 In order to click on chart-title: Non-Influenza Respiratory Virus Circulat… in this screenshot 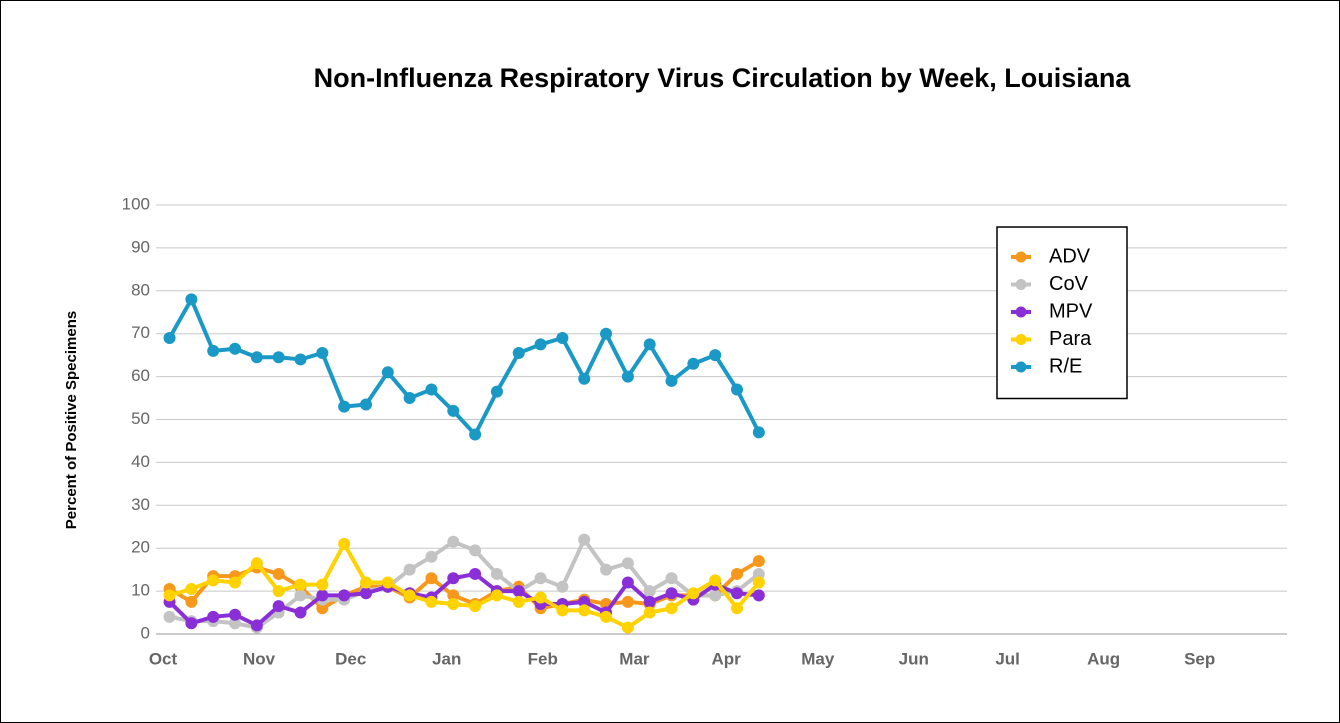, I will do `click(723, 78)`.